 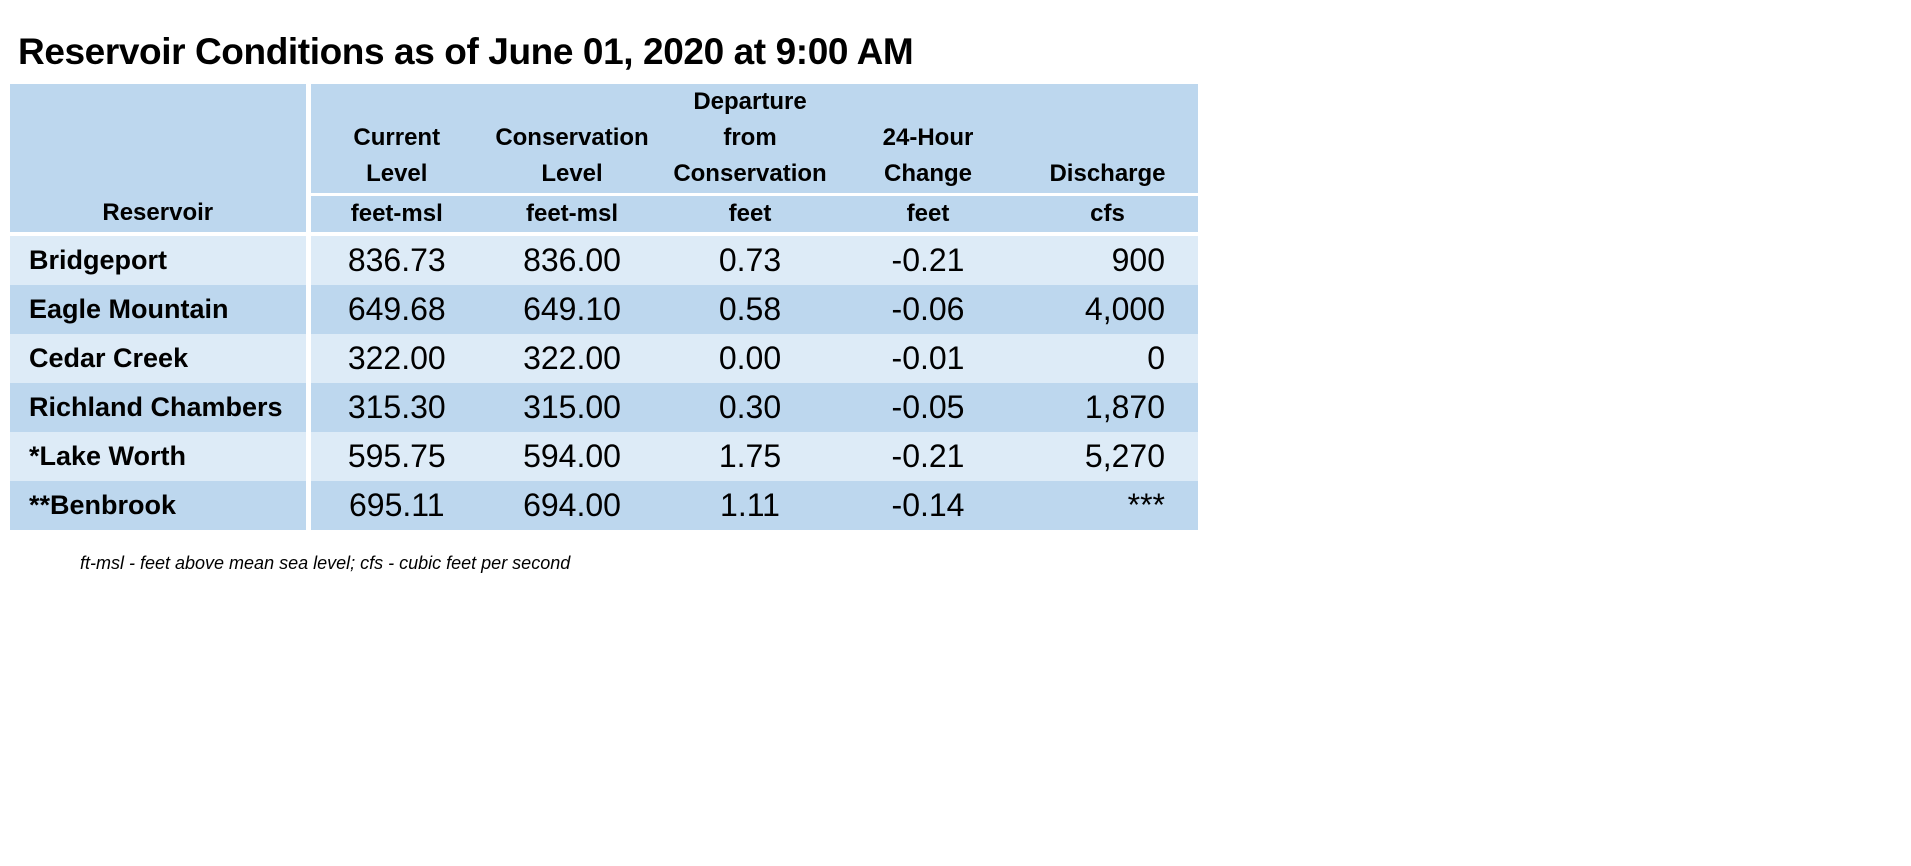 What do you see at coordinates (1107, 358) in the screenshot?
I see `discharge-cell: 0` at bounding box center [1107, 358].